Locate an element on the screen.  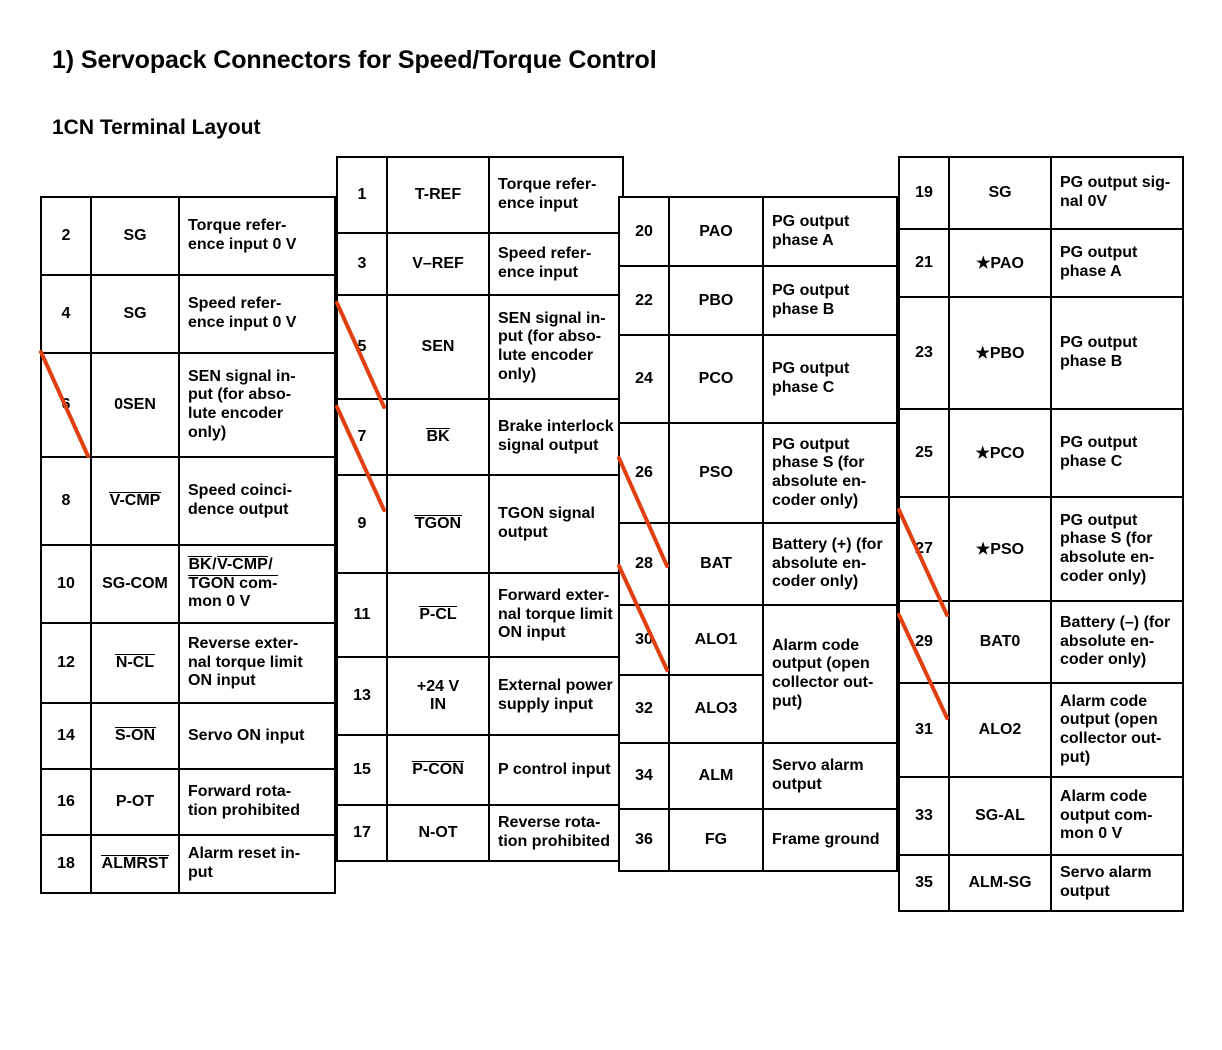
pin-signal-name: ALO2 is located at coordinates (1000, 730).